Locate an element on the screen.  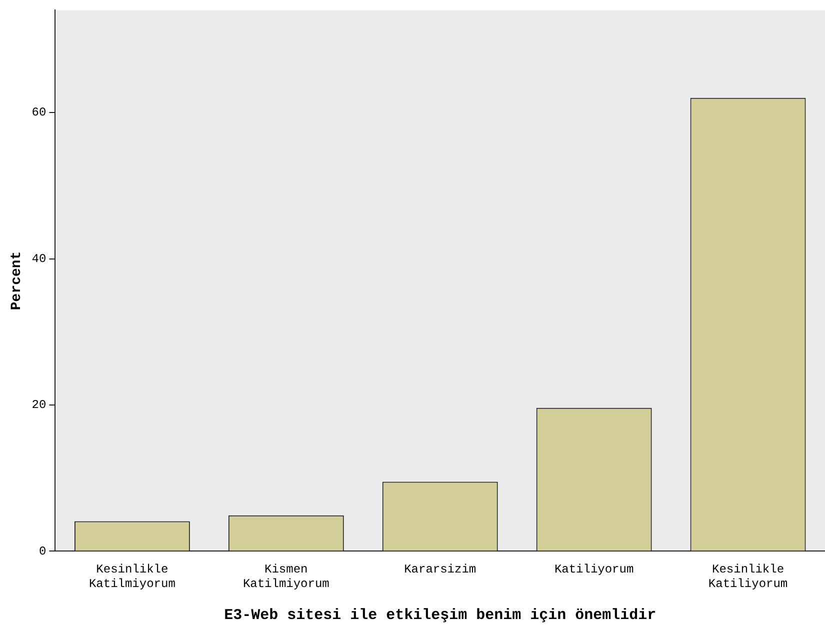
x-tick-label: Kismen Katilmiyorum is located at coordinates (286, 576).